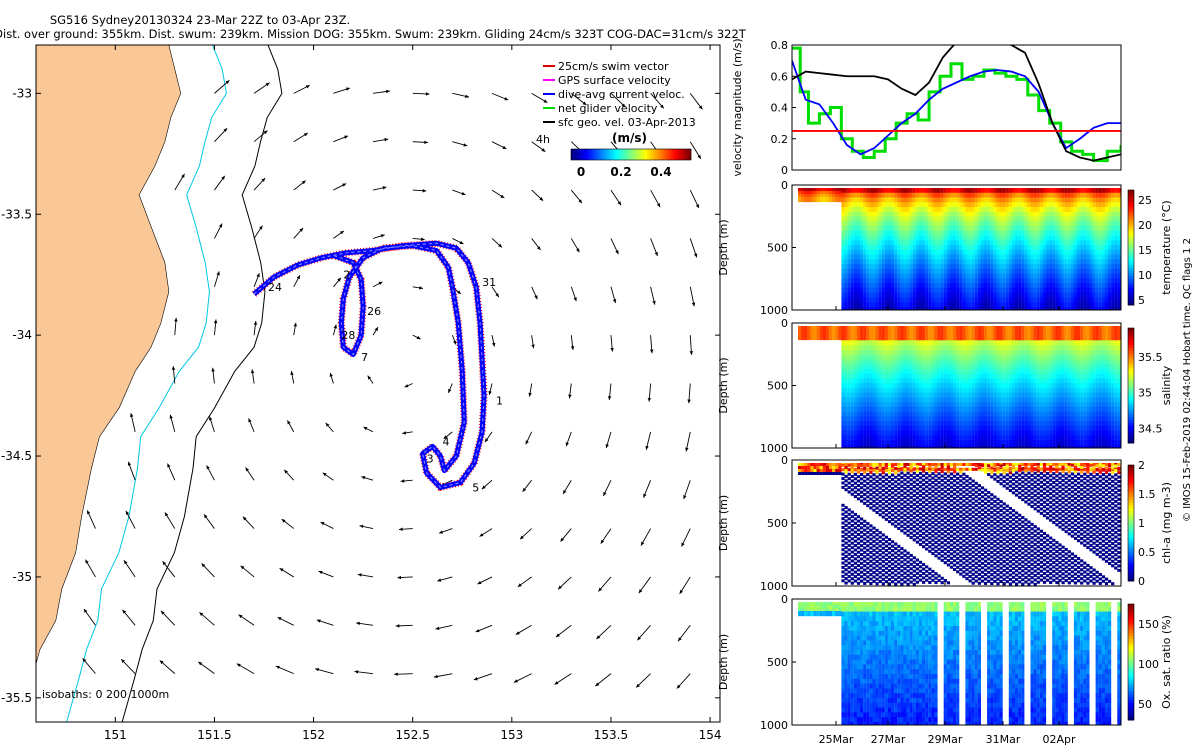 Image resolution: width=1200 pixels, height=750 pixels. What do you see at coordinates (115, 735) in the screenshot?
I see `map-xtick-label: 151` at bounding box center [115, 735].